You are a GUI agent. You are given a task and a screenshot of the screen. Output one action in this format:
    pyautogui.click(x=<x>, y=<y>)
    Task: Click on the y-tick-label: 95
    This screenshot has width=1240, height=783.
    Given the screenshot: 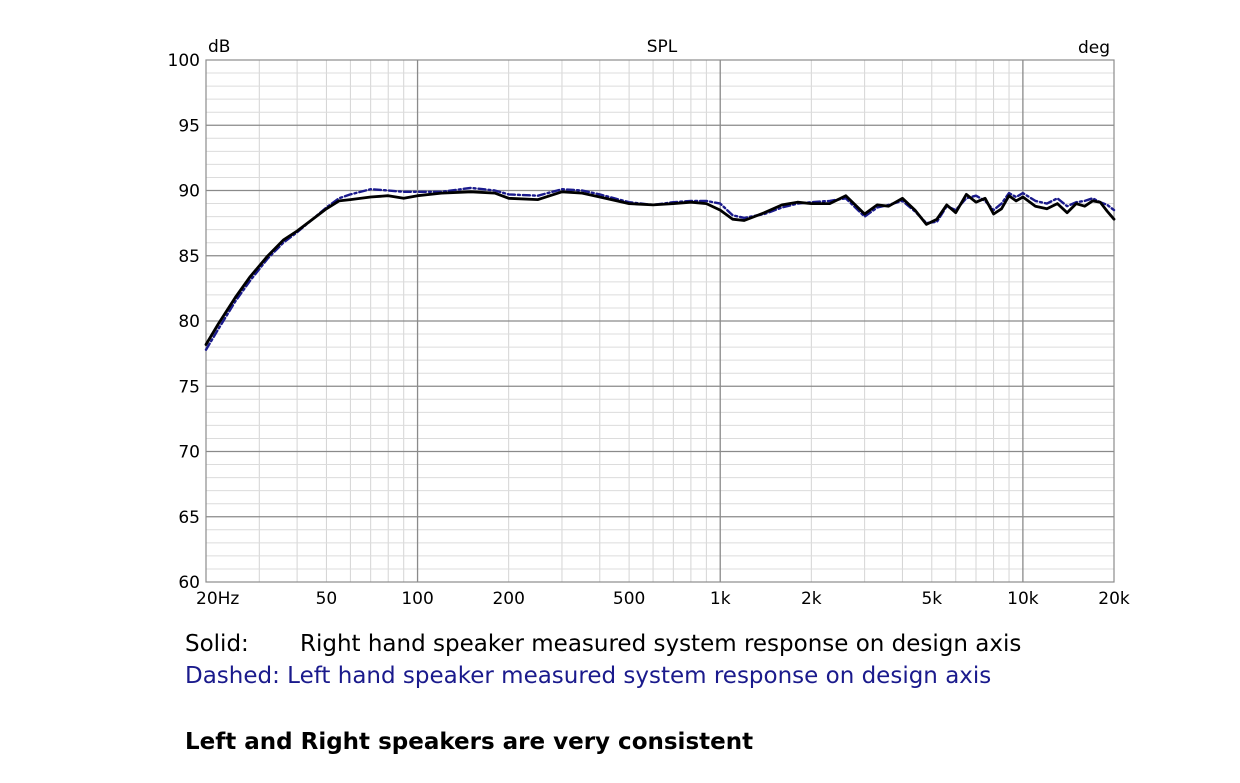 What is the action you would take?
    pyautogui.click(x=189, y=126)
    